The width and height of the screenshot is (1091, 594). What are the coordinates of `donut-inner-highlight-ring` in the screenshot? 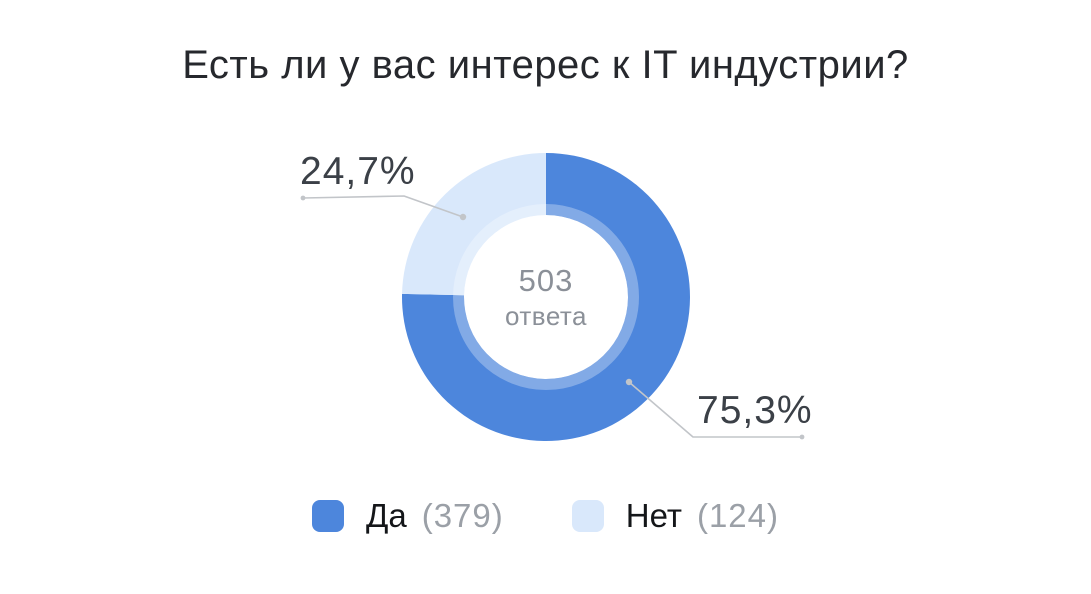 It's located at (546, 297).